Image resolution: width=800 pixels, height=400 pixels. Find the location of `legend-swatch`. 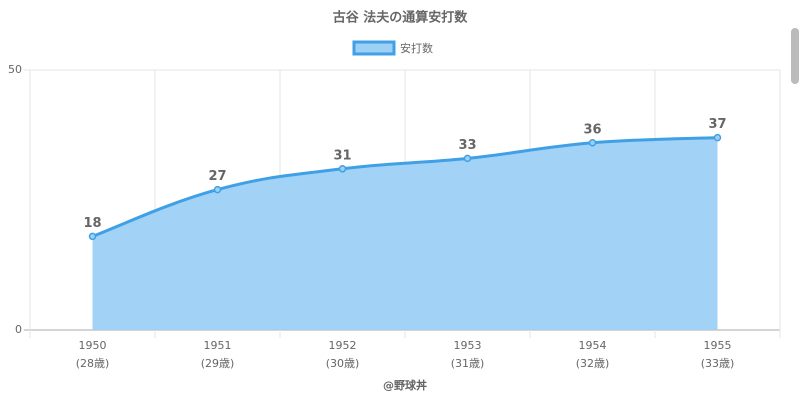

legend-swatch is located at coordinates (374, 48).